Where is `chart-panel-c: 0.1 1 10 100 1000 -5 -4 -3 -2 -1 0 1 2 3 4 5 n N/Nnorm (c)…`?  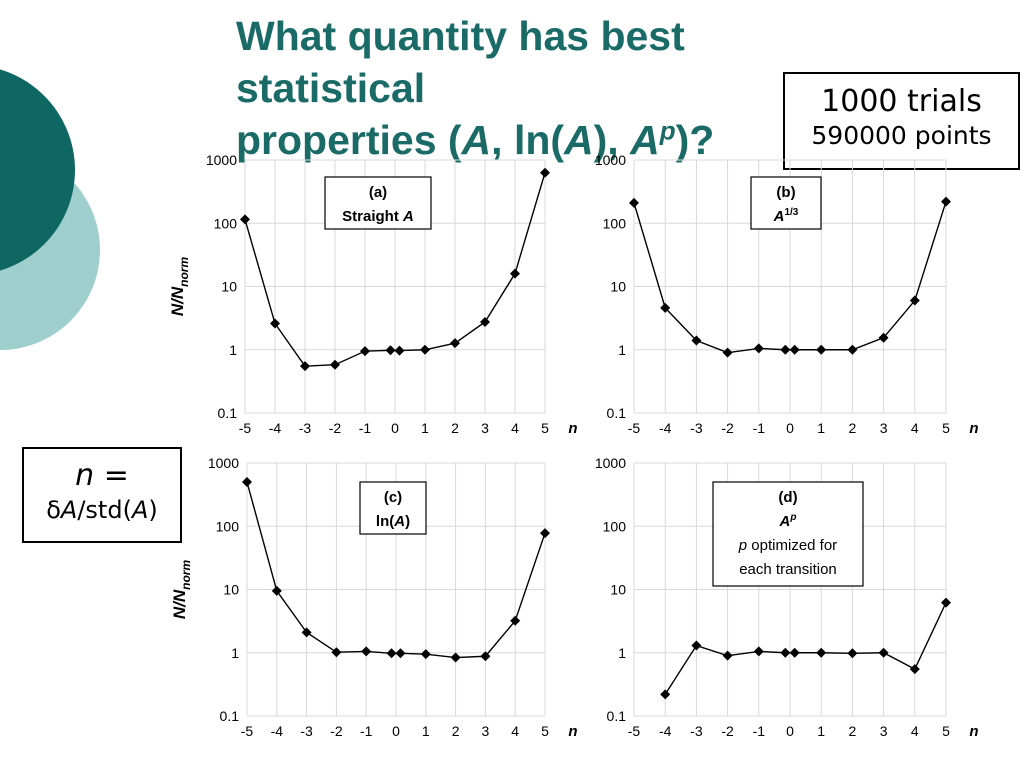 chart-panel-c: 0.1 1 10 100 1000 -5 -4 -3 -2 -1 0 1 2 3 4 5 n N/Nnorm (c)… is located at coordinates (374, 597).